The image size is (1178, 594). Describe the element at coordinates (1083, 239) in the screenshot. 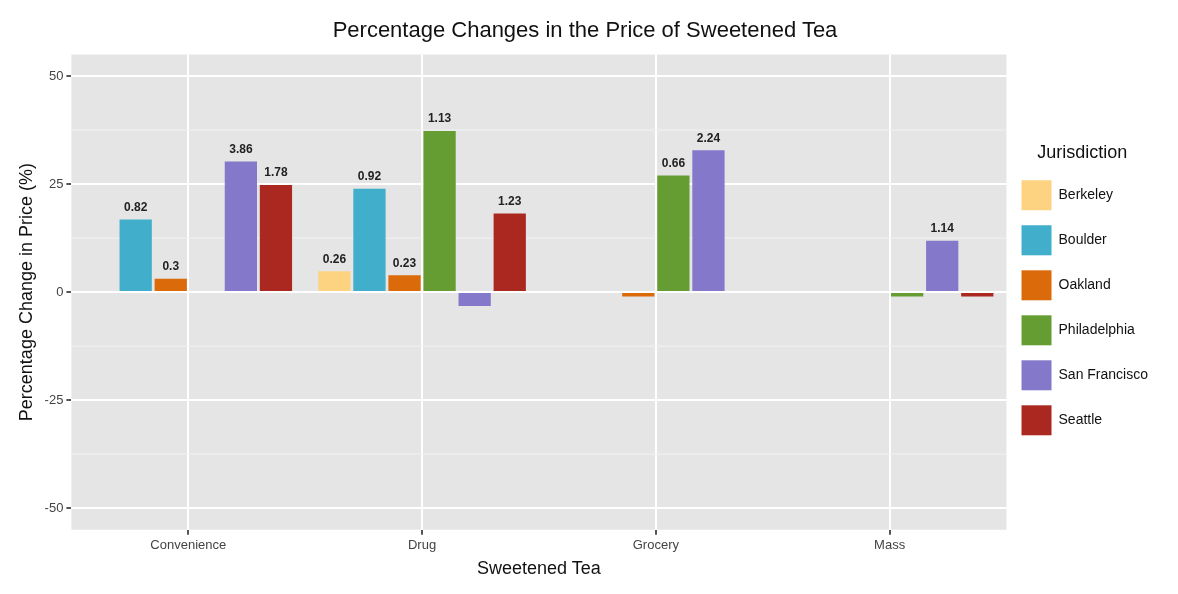

I see `legend-label: Boulder` at that location.